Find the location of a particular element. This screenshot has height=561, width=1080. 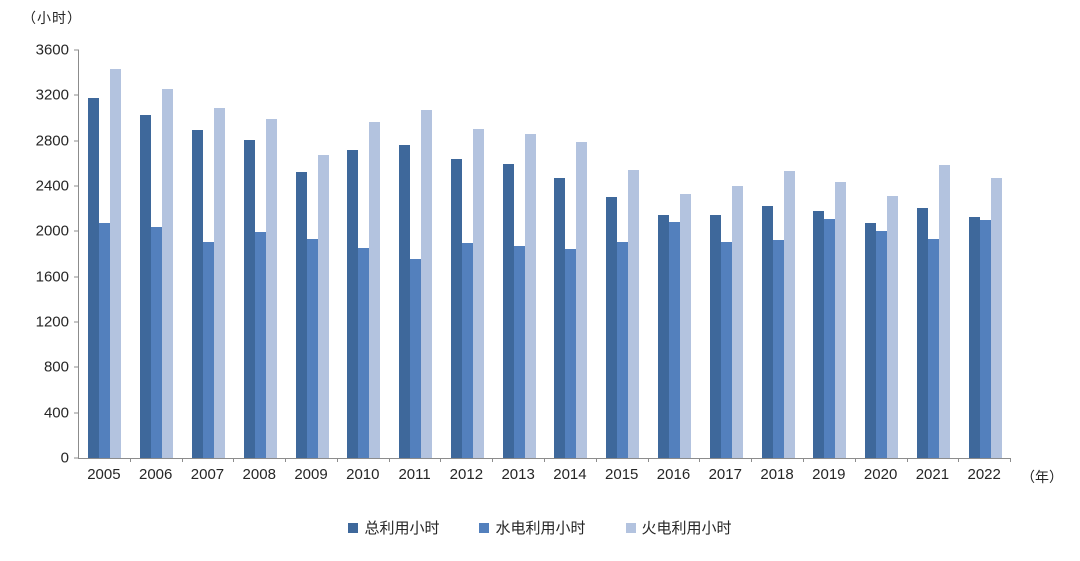

x-label-2015: 2015 is located at coordinates (622, 474).